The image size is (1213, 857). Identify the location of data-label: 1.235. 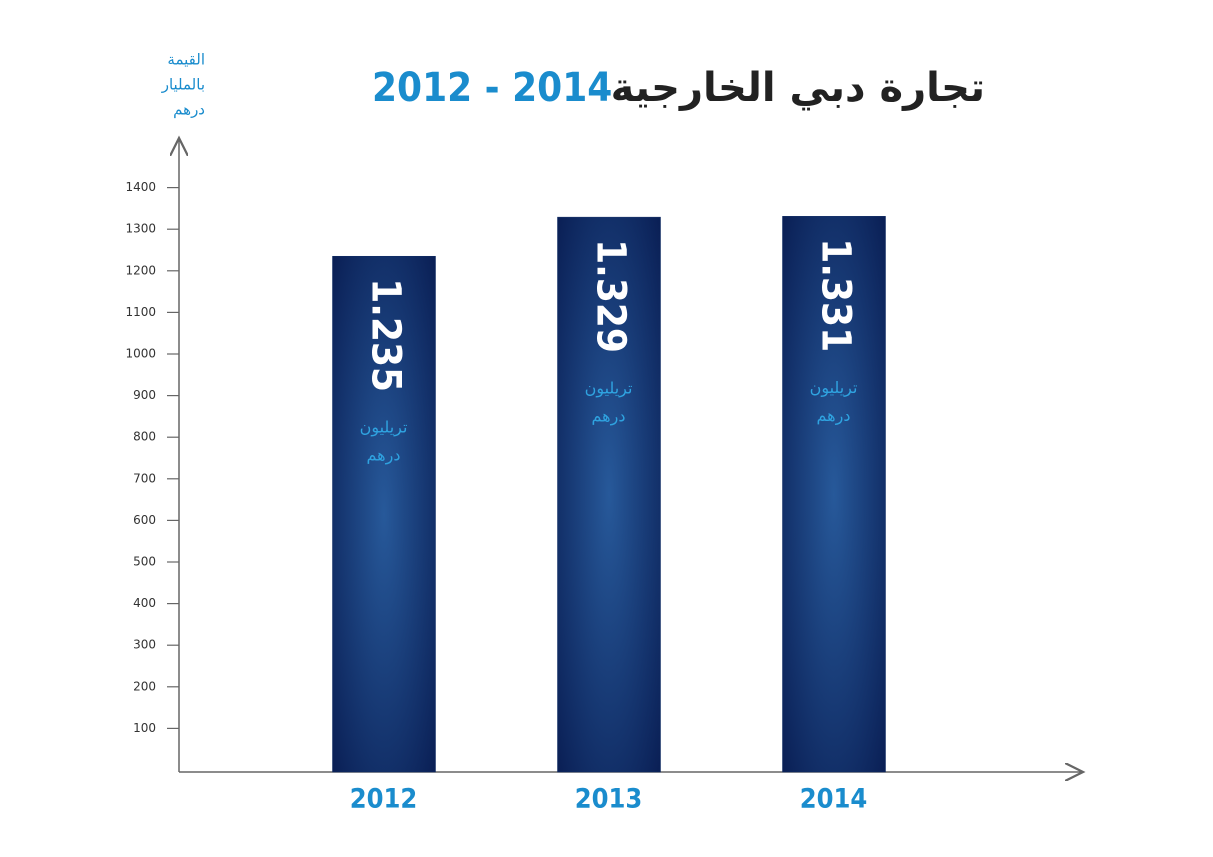
(386, 335).